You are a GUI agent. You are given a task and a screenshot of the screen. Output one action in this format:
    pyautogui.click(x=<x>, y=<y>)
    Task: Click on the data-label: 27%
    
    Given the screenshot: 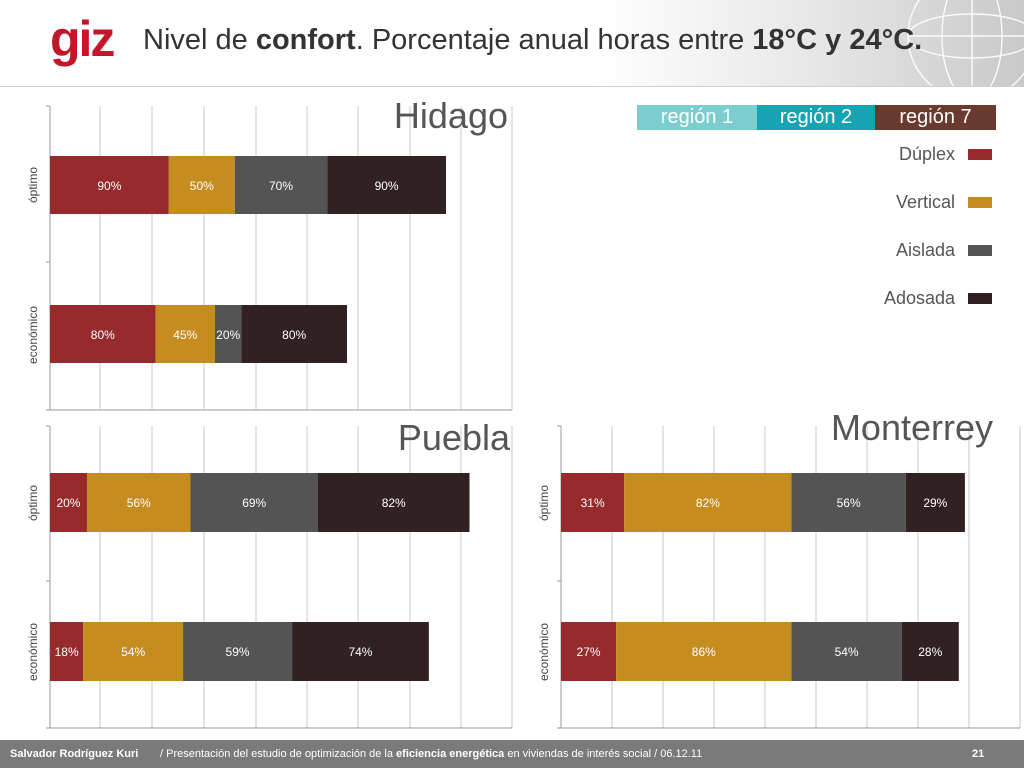 What is the action you would take?
    pyautogui.click(x=589, y=652)
    